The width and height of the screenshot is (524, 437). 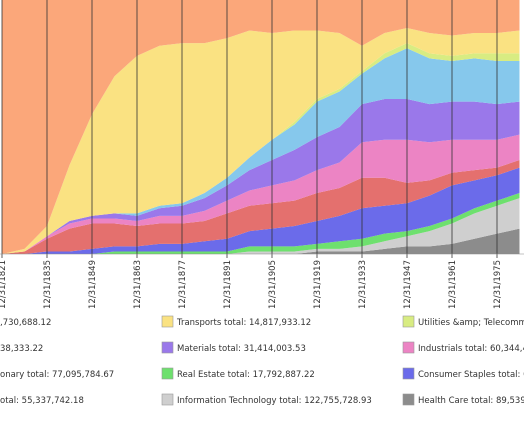 I want to click on legend-label: otal: 55,337,742.18, so click(x=42, y=401).